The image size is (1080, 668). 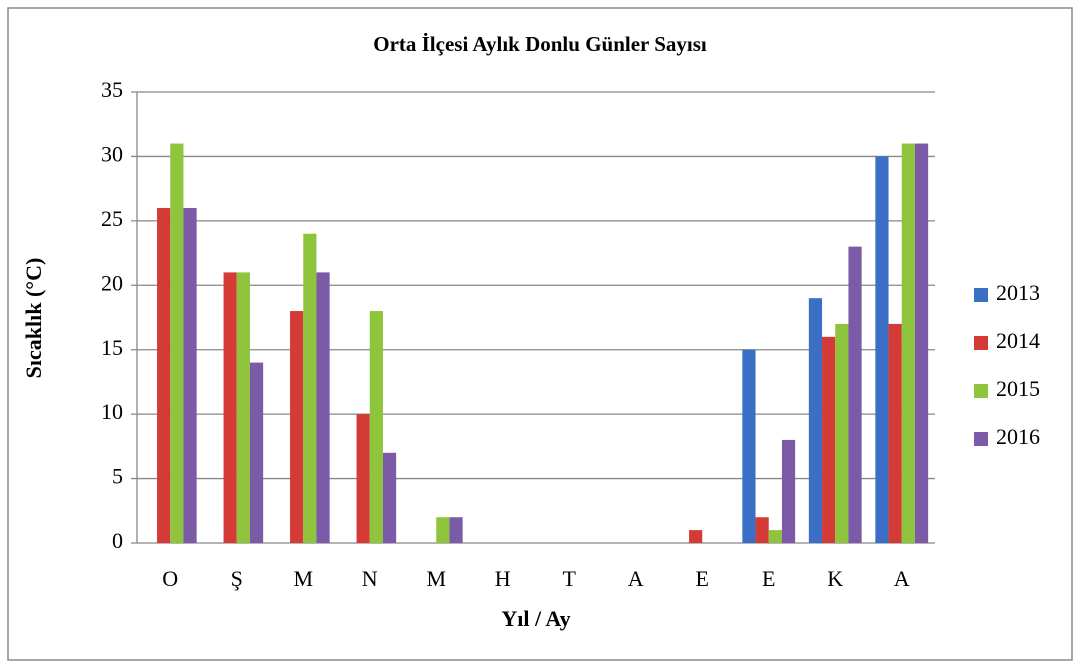 What do you see at coordinates (1018, 340) in the screenshot?
I see `legend-label: 2014` at bounding box center [1018, 340].